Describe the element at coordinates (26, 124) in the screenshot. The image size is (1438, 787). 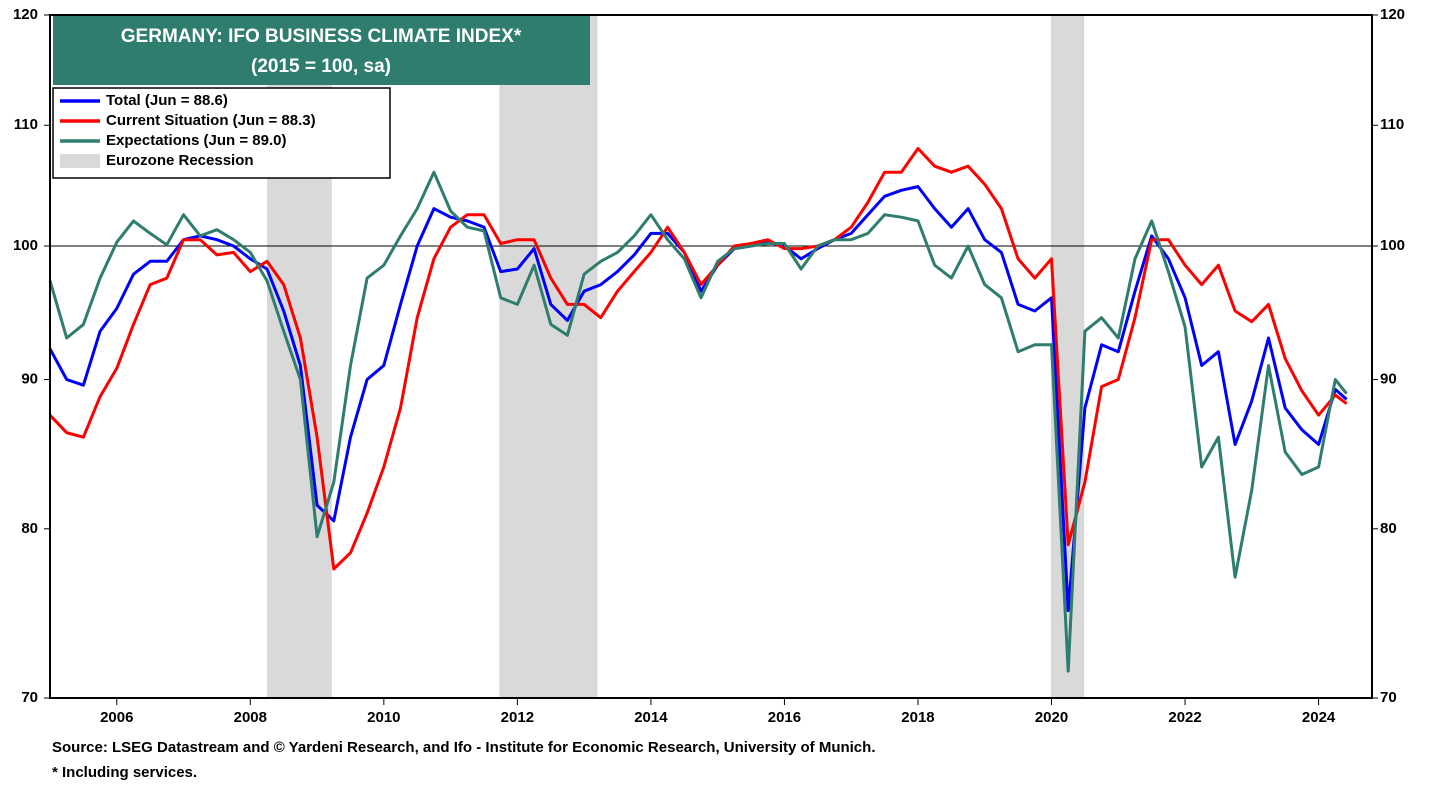
I see `y-tick-label: 110` at that location.